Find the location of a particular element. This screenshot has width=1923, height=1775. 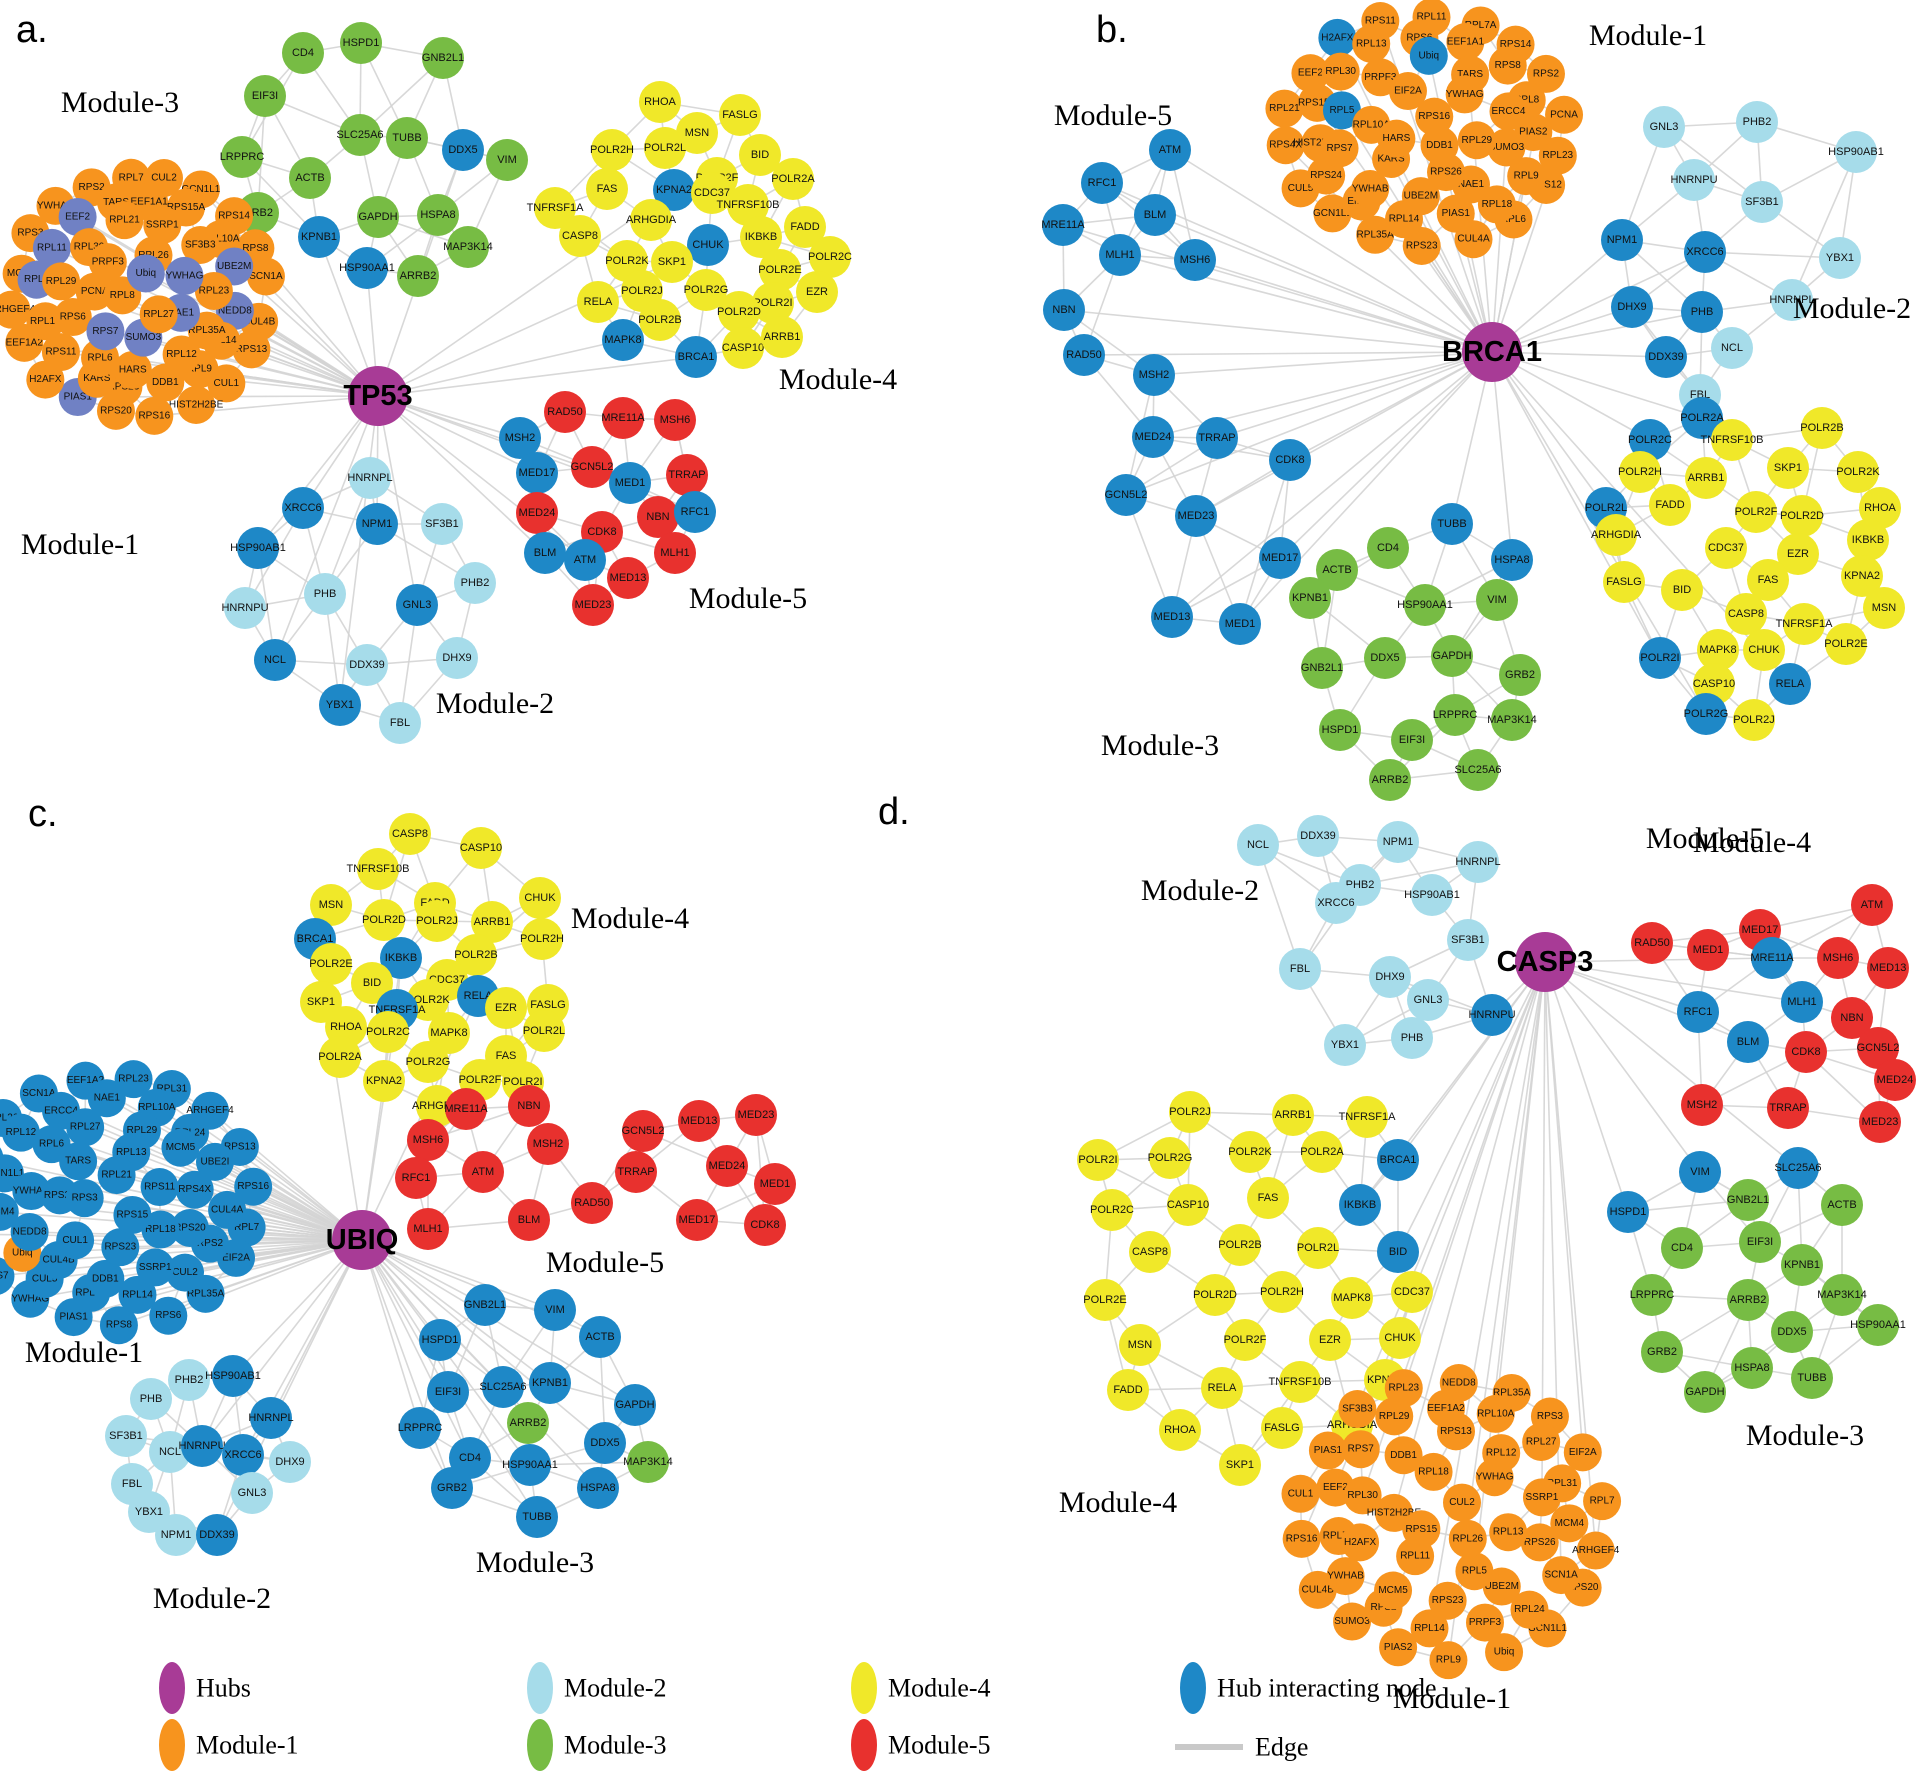

node-MCM5 is located at coordinates (1393, 1590).